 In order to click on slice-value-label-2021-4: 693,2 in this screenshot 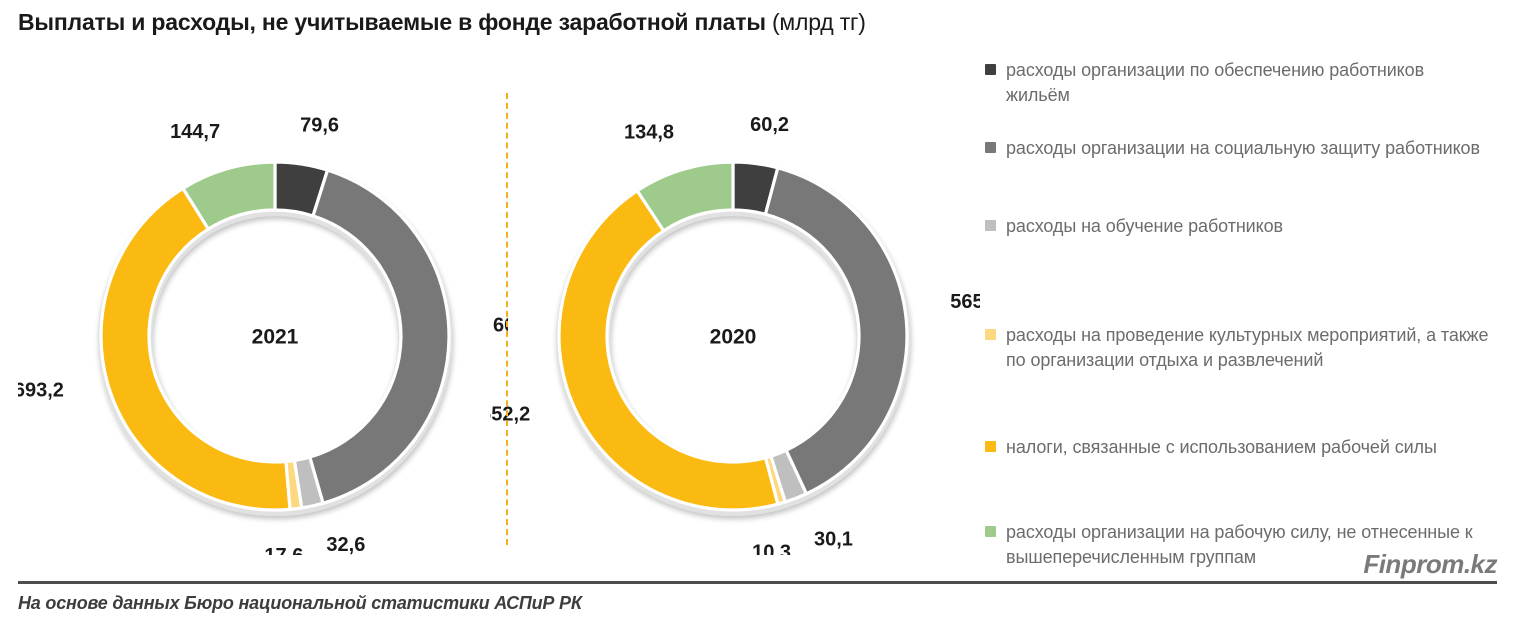, I will do `click(41, 390)`.